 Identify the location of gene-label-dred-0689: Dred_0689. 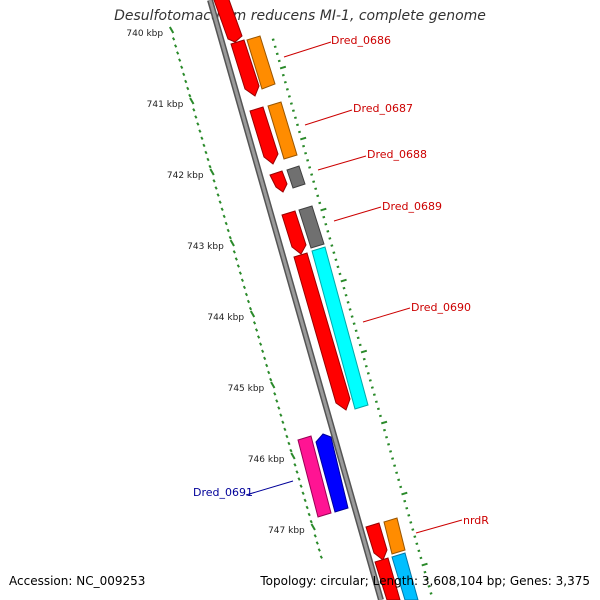
(412, 206).